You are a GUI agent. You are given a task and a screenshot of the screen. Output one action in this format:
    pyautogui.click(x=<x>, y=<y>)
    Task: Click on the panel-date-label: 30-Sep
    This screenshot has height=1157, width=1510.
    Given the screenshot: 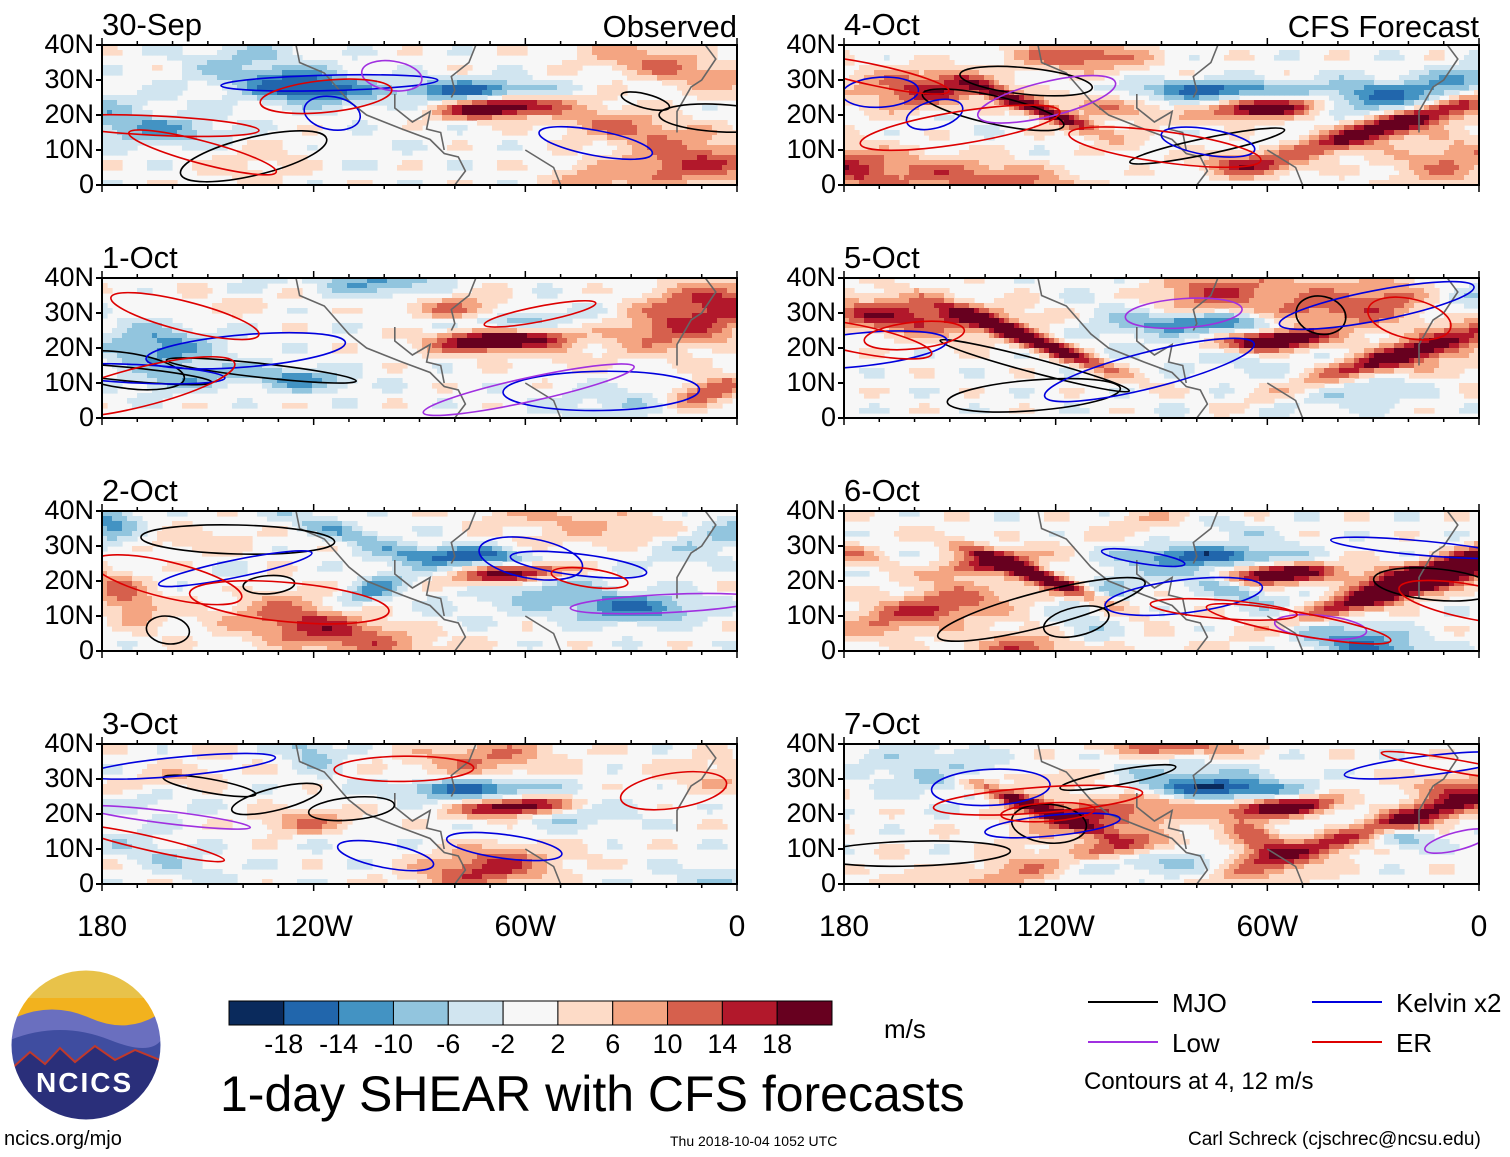 What is the action you would take?
    pyautogui.click(x=152, y=24)
    